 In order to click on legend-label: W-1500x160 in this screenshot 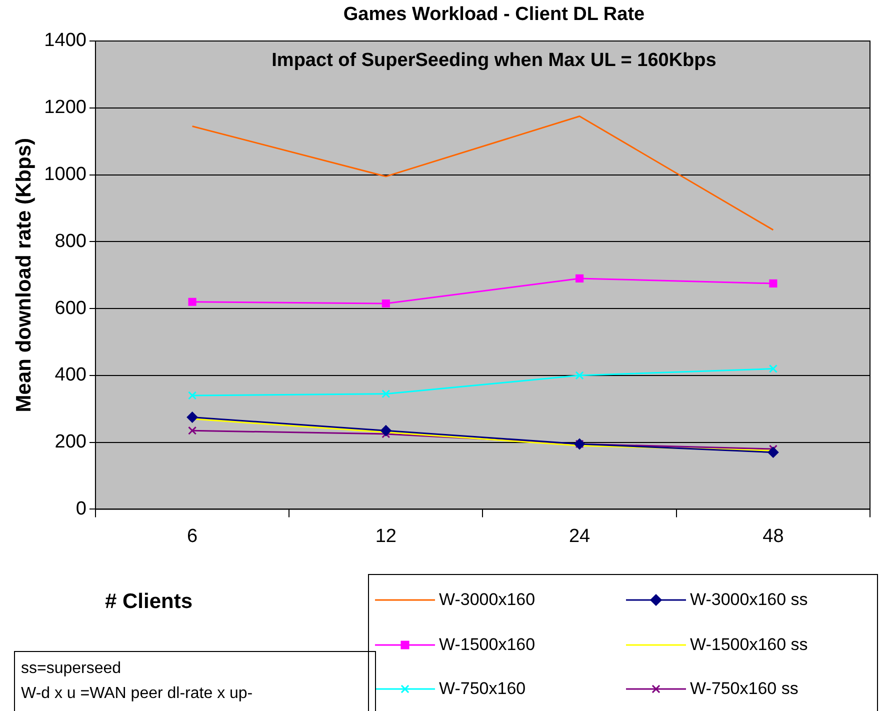, I will do `click(487, 644)`.